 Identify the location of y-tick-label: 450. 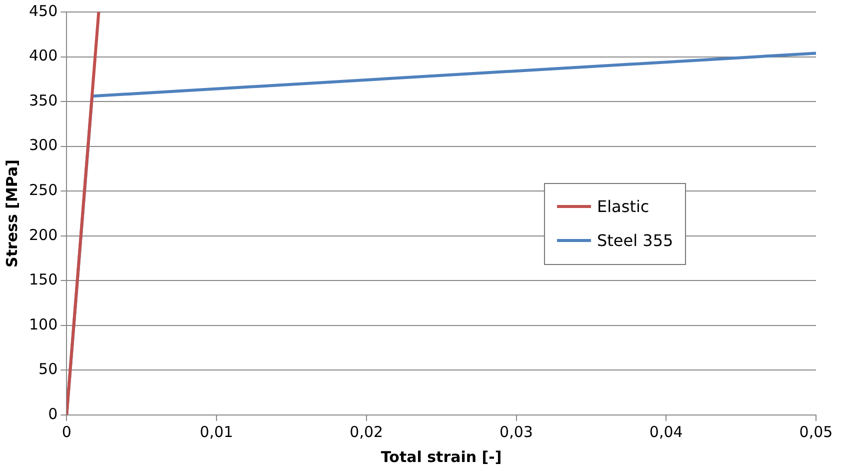
(43, 11).